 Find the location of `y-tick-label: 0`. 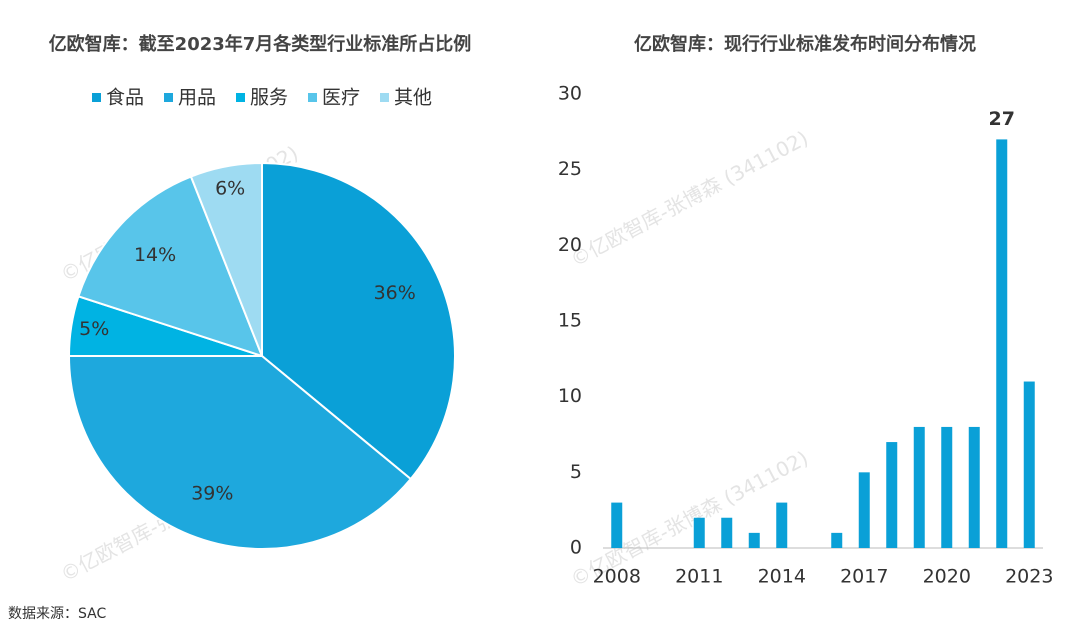

y-tick-label: 0 is located at coordinates (576, 548).